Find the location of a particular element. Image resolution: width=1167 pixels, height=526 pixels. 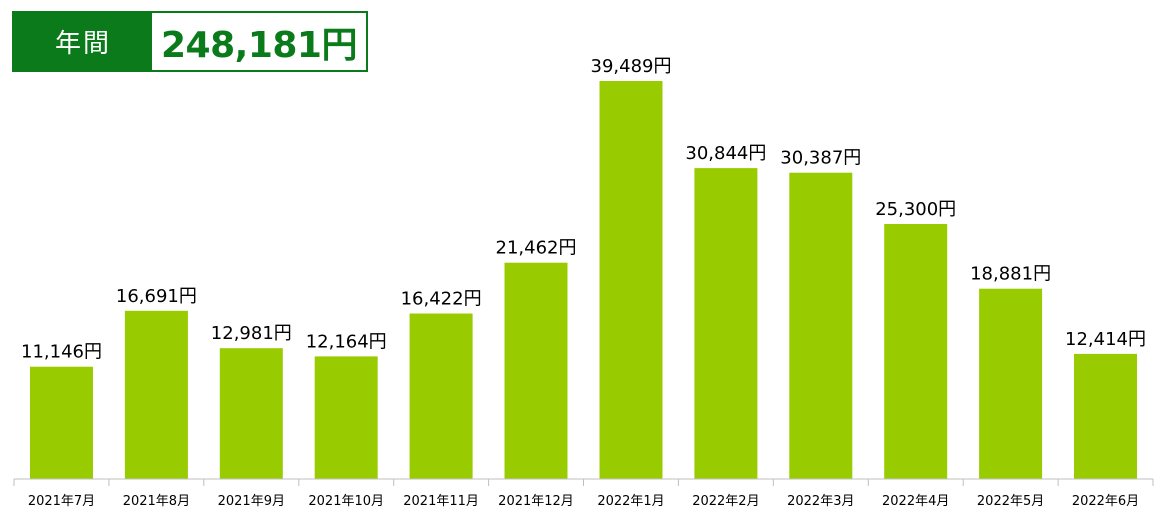

x-tick-label: 2021年7月 is located at coordinates (61, 501).